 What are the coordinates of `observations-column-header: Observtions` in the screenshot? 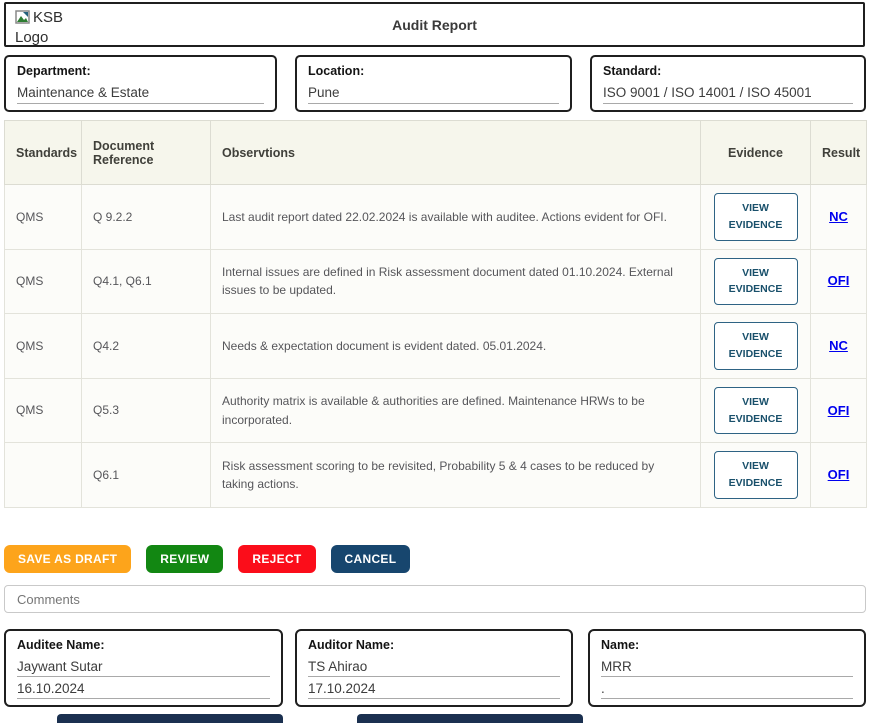 It's located at (455, 152).